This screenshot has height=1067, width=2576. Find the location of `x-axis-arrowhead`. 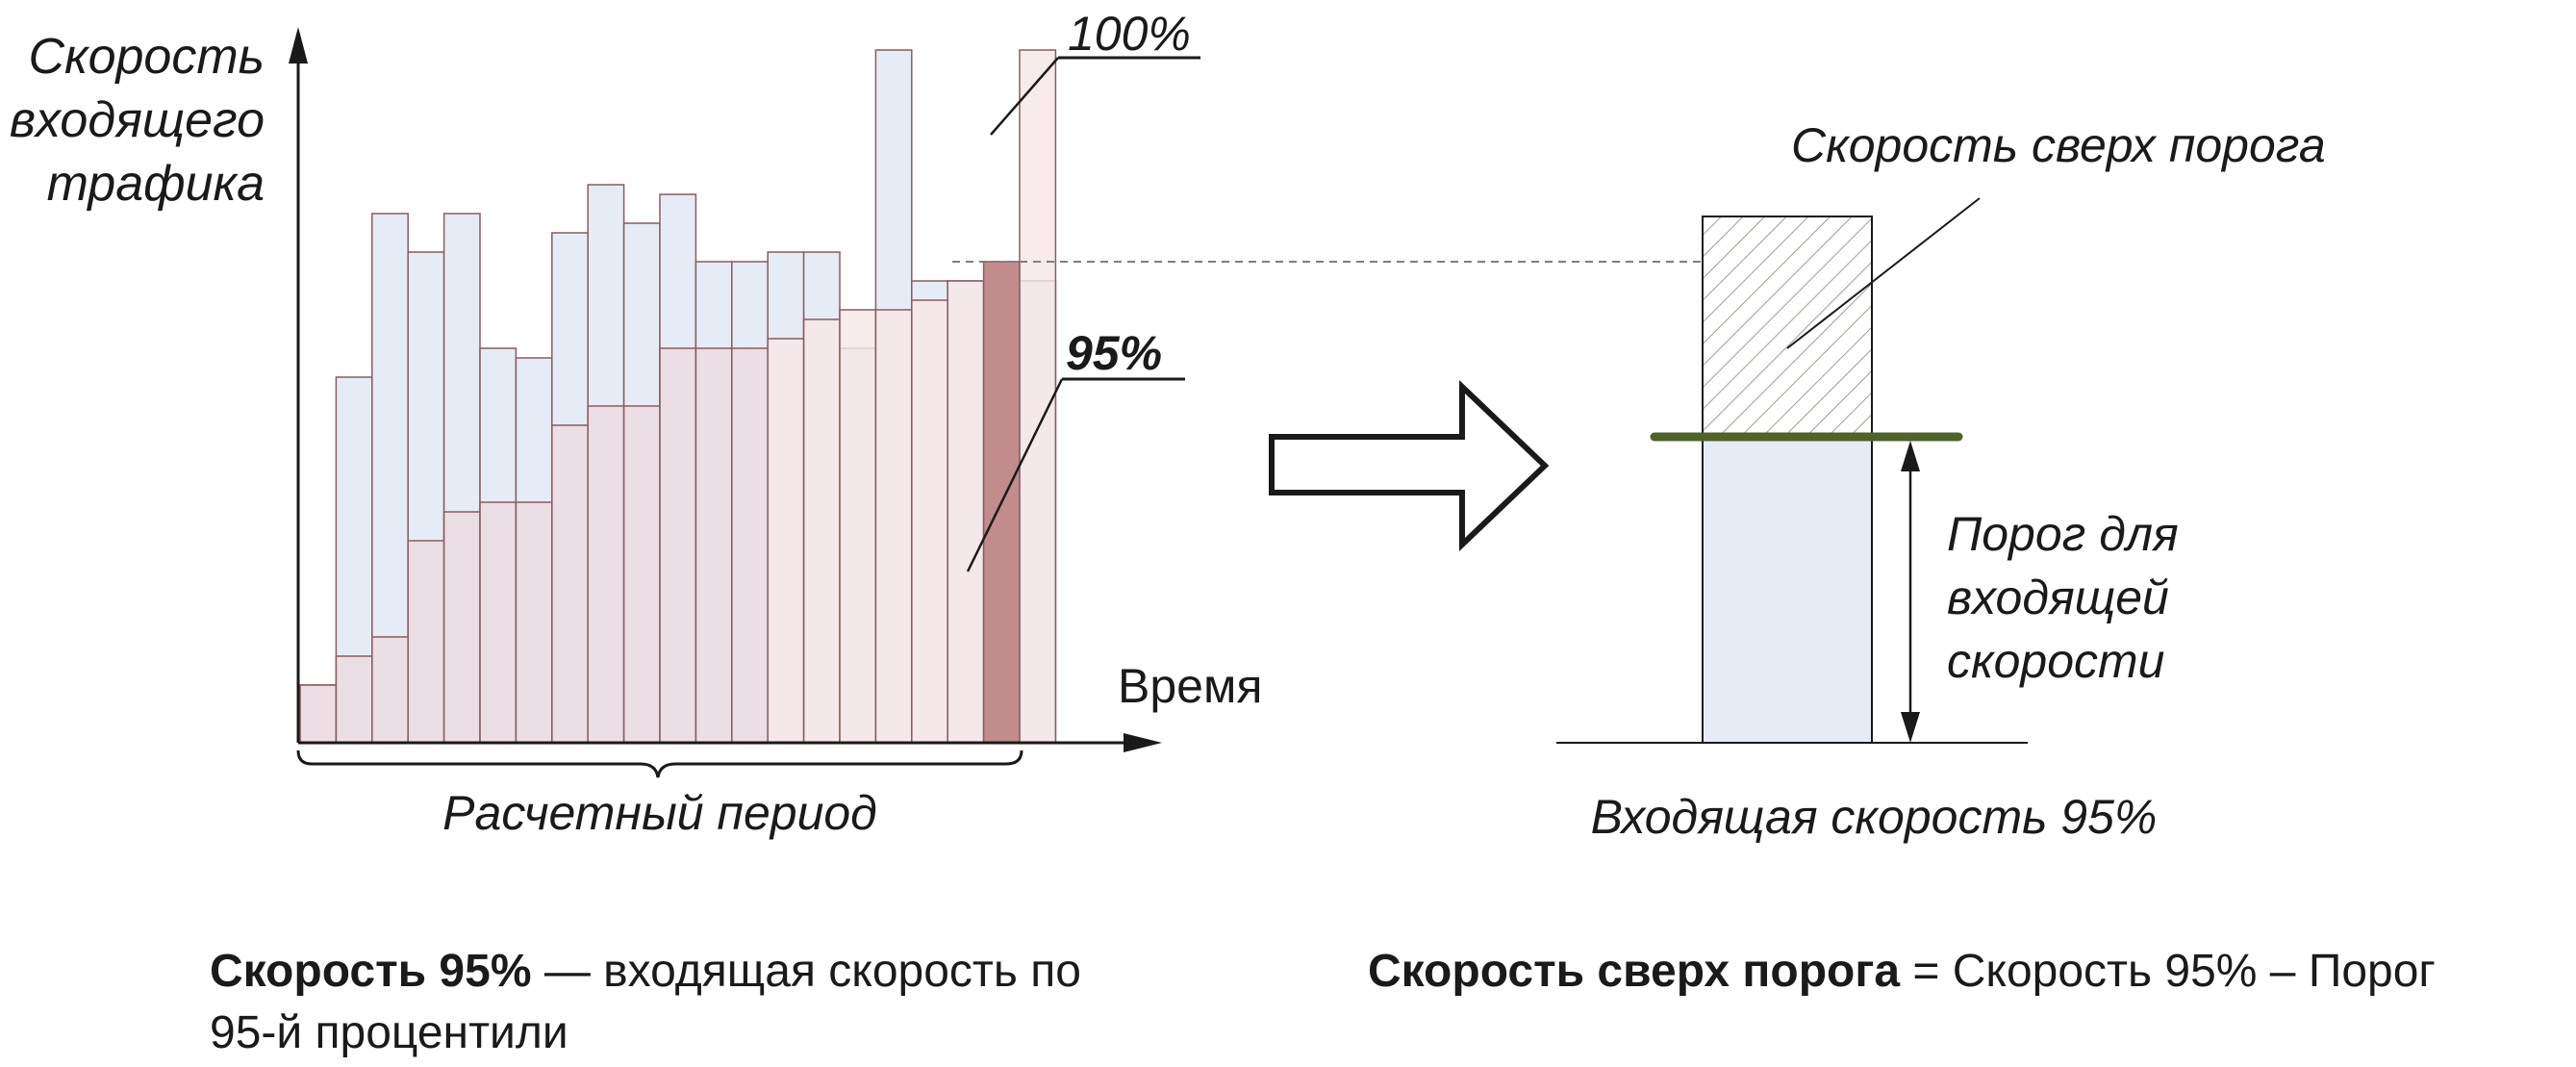

x-axis-arrowhead is located at coordinates (1143, 742).